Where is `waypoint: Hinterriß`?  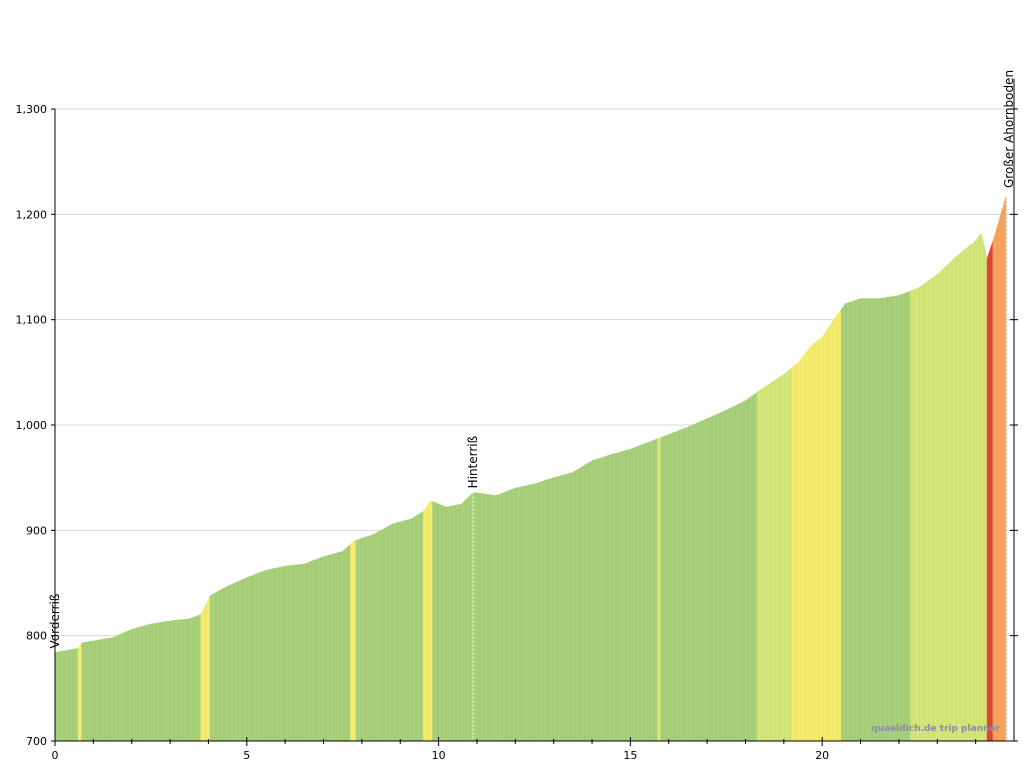
waypoint: Hinterriß is located at coordinates (473, 588).